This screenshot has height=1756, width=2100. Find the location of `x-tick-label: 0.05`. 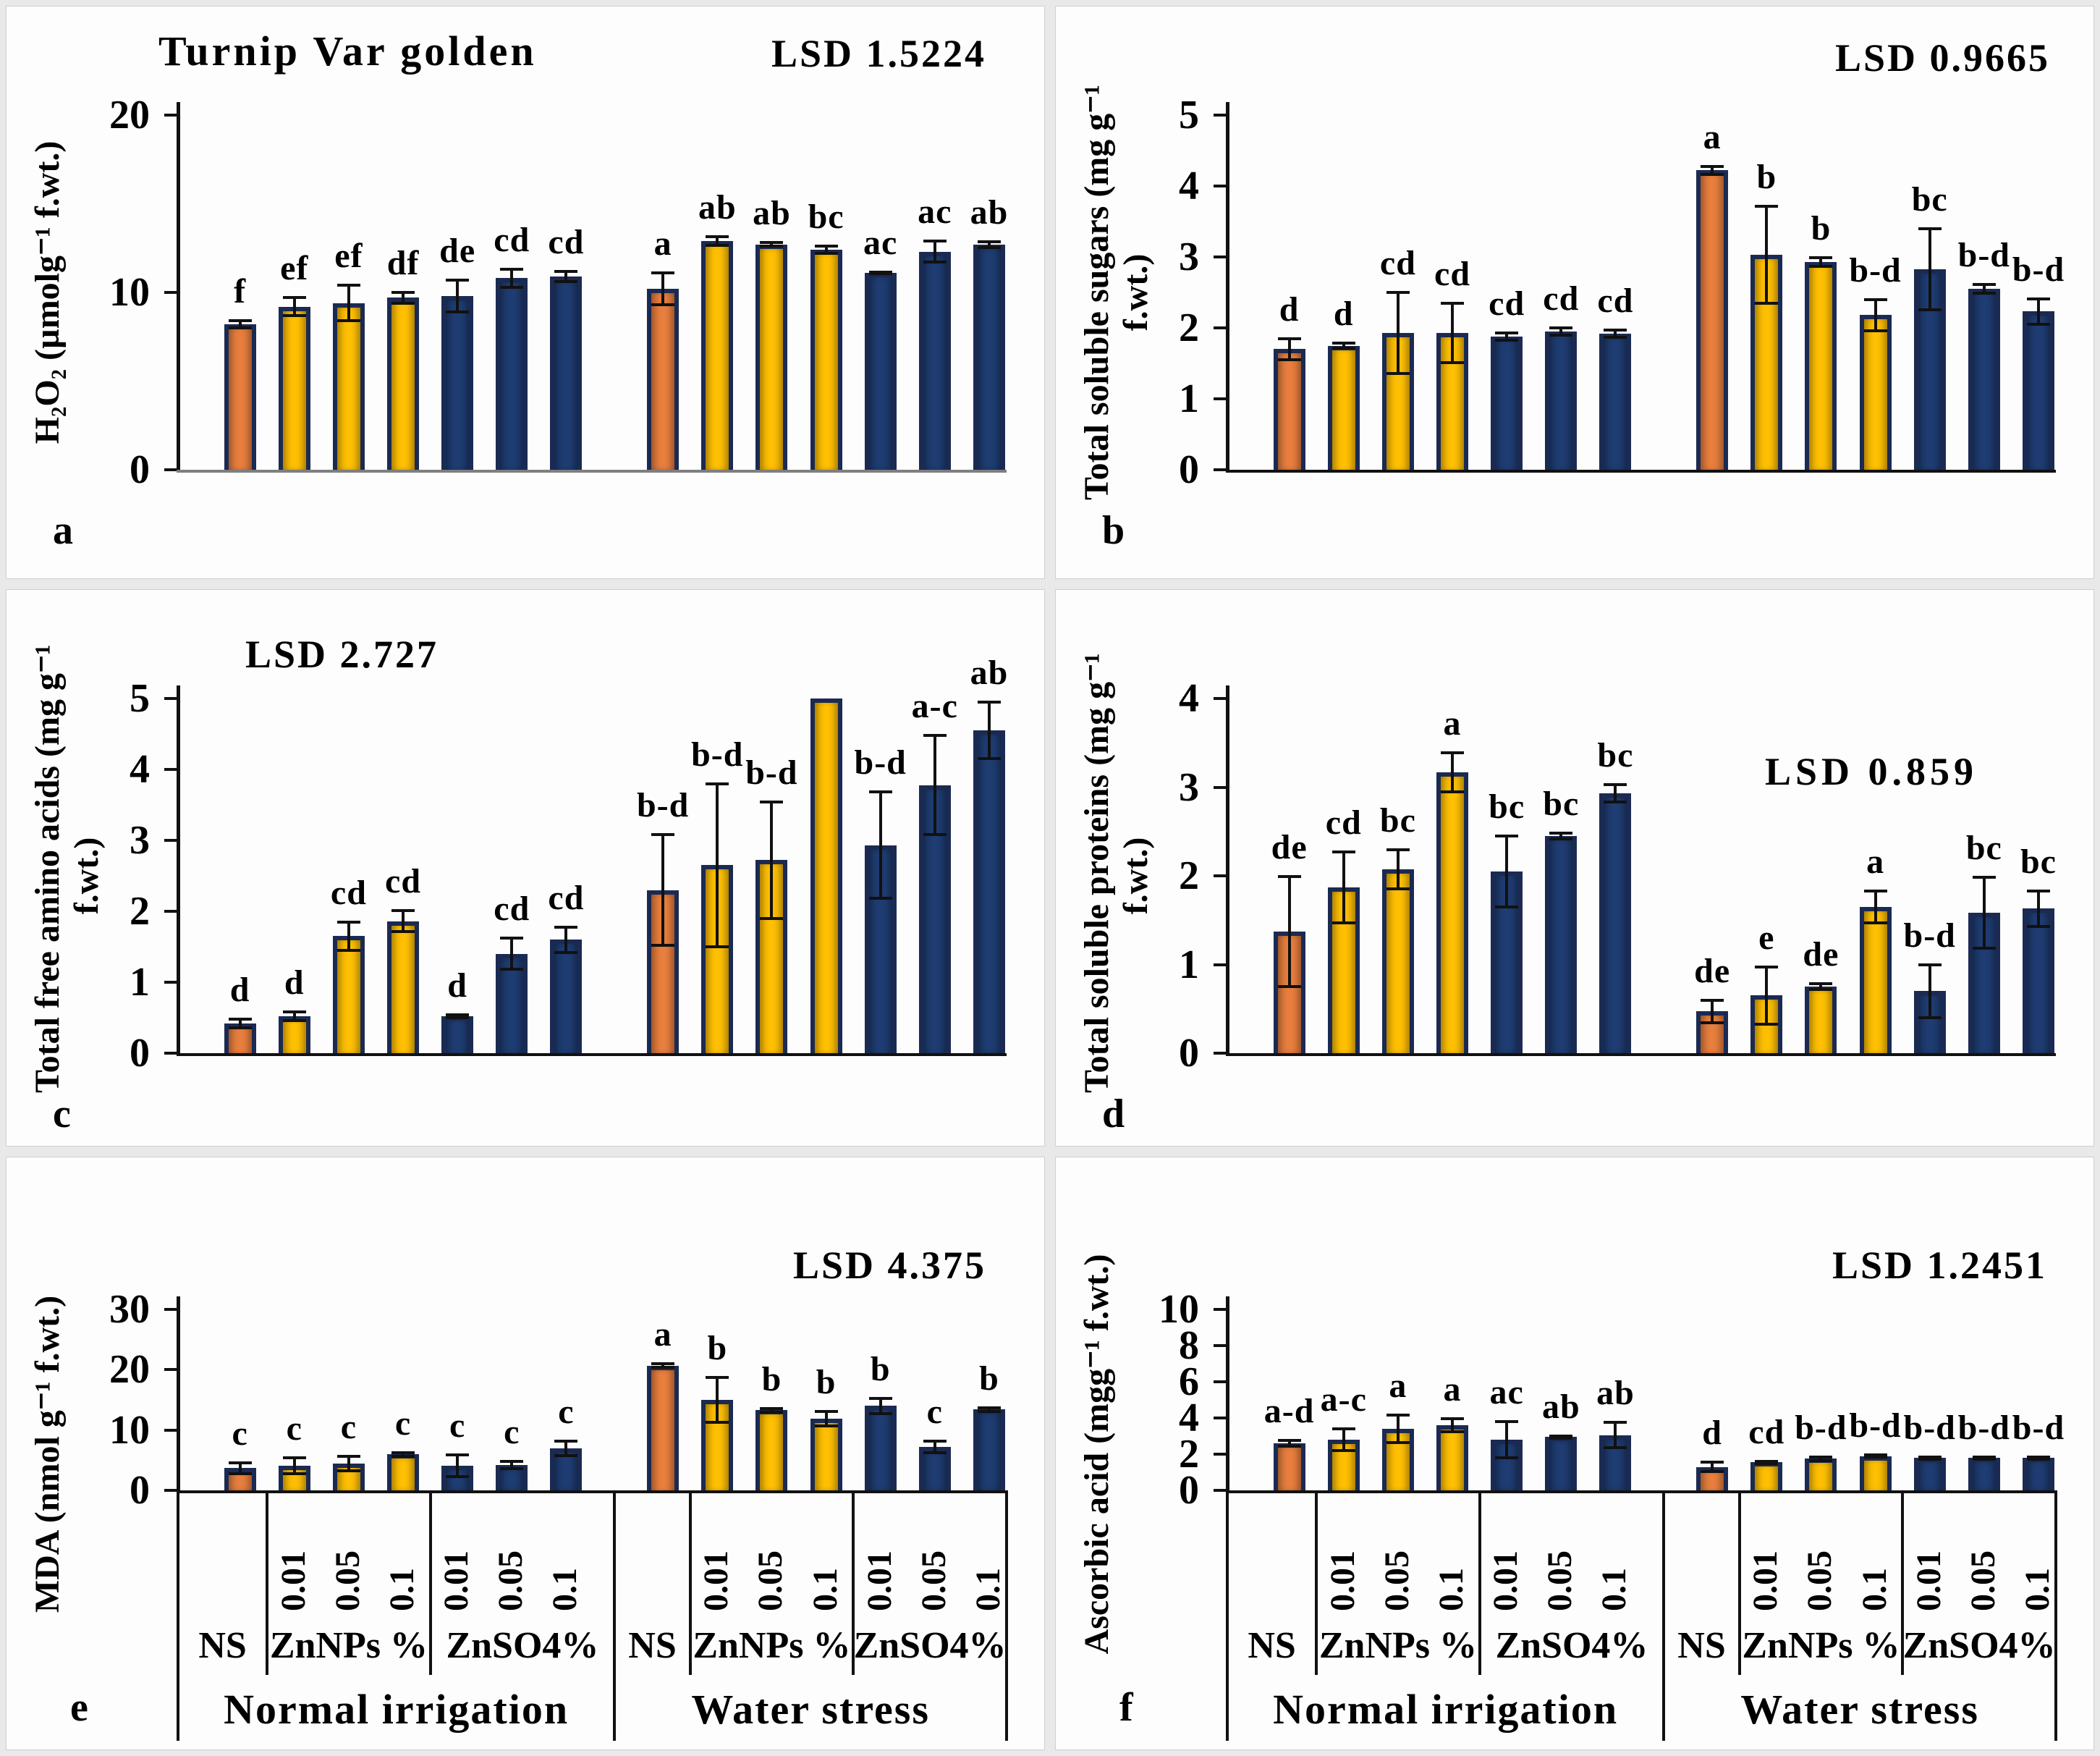

x-tick-label: 0.05 is located at coordinates (770, 1580).